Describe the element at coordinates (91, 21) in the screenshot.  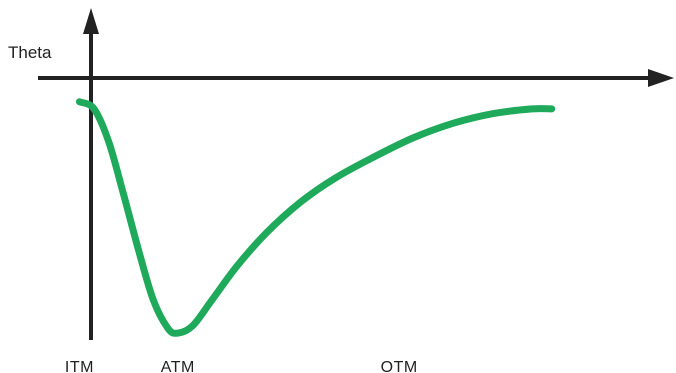
I see `y-axis-arrow-icon` at that location.